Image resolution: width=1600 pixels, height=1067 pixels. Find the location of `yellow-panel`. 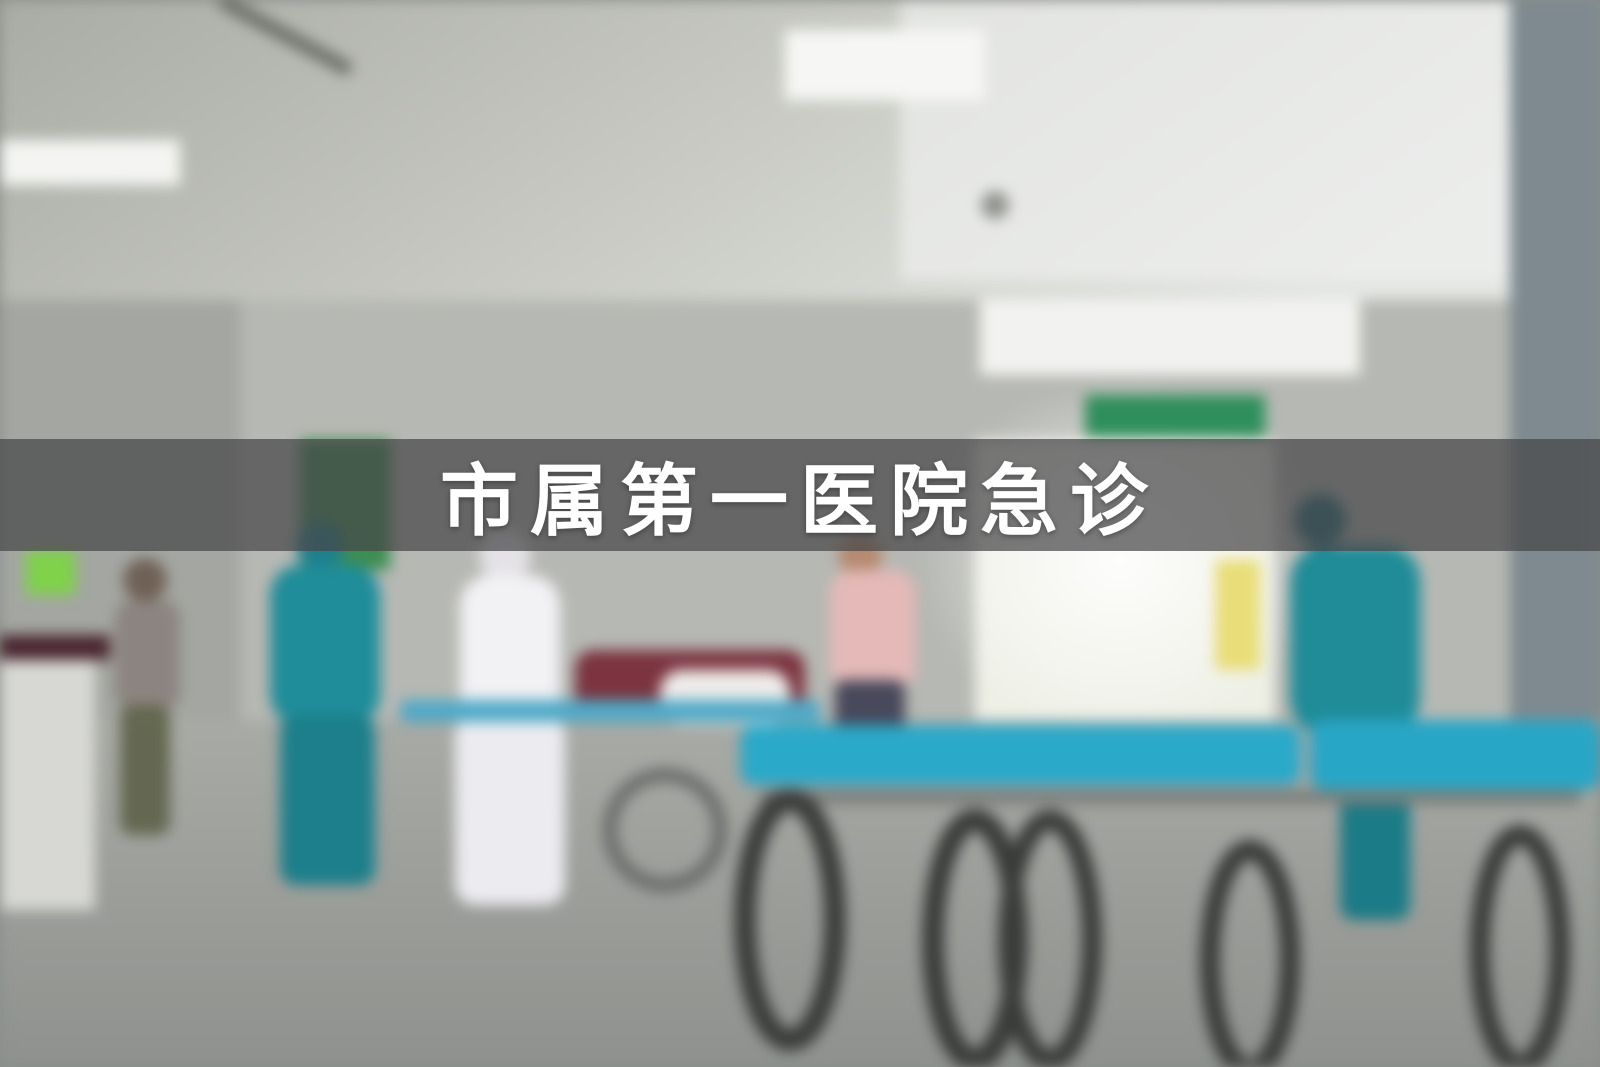

yellow-panel is located at coordinates (1237, 615).